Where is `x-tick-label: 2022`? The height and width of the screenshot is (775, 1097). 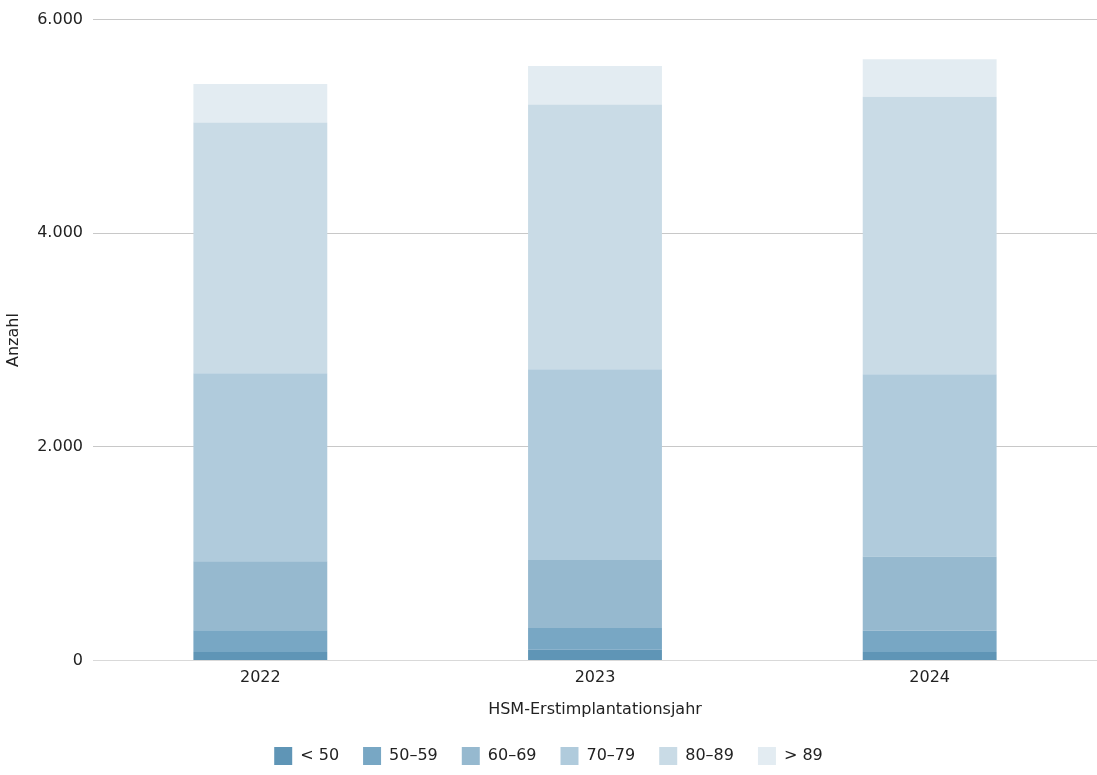
x-tick-label: 2022 is located at coordinates (260, 677).